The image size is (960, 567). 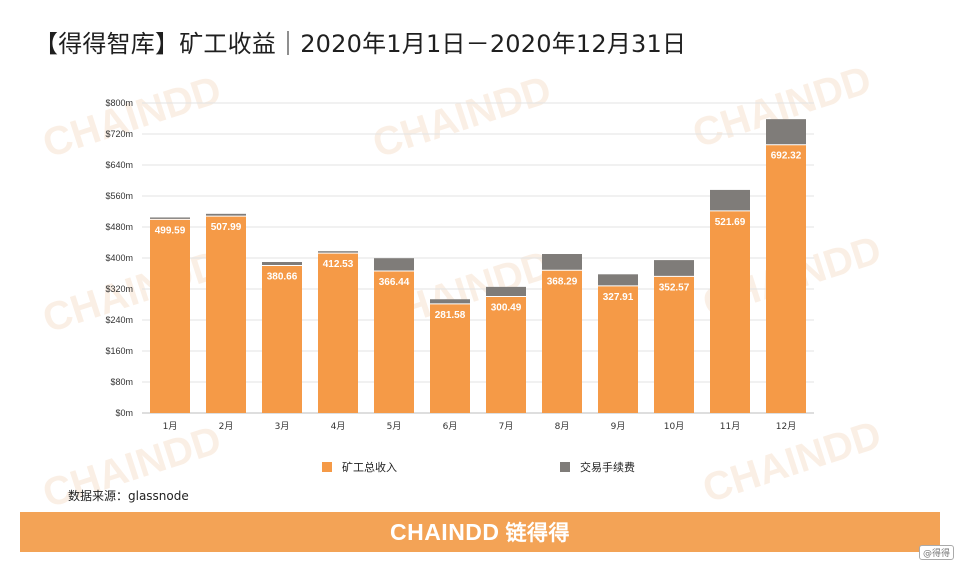 What do you see at coordinates (119, 320) in the screenshot?
I see `y-tick-label: $240m` at bounding box center [119, 320].